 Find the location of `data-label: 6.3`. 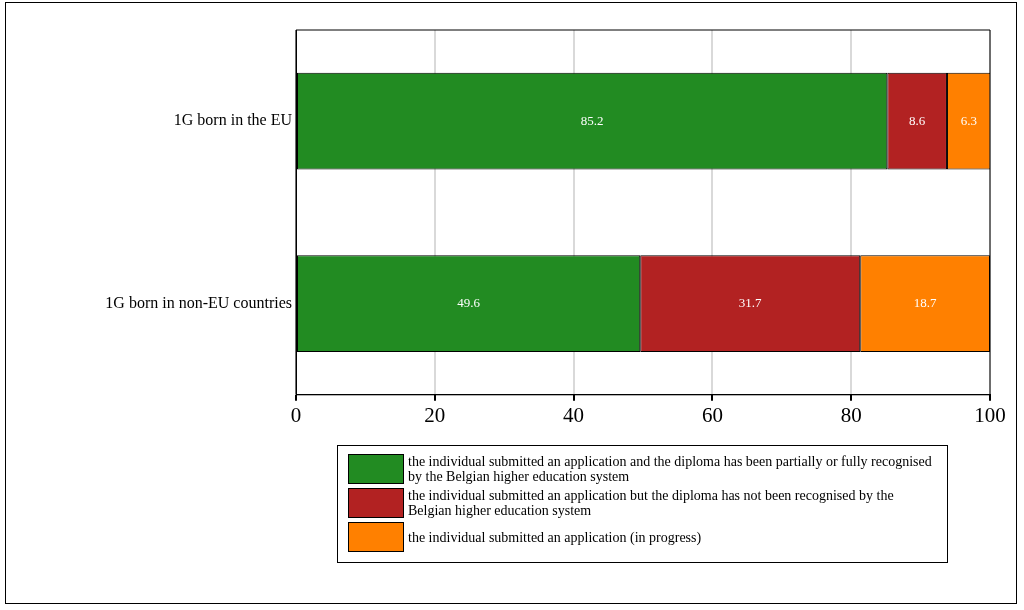

data-label: 6.3 is located at coordinates (968, 120).